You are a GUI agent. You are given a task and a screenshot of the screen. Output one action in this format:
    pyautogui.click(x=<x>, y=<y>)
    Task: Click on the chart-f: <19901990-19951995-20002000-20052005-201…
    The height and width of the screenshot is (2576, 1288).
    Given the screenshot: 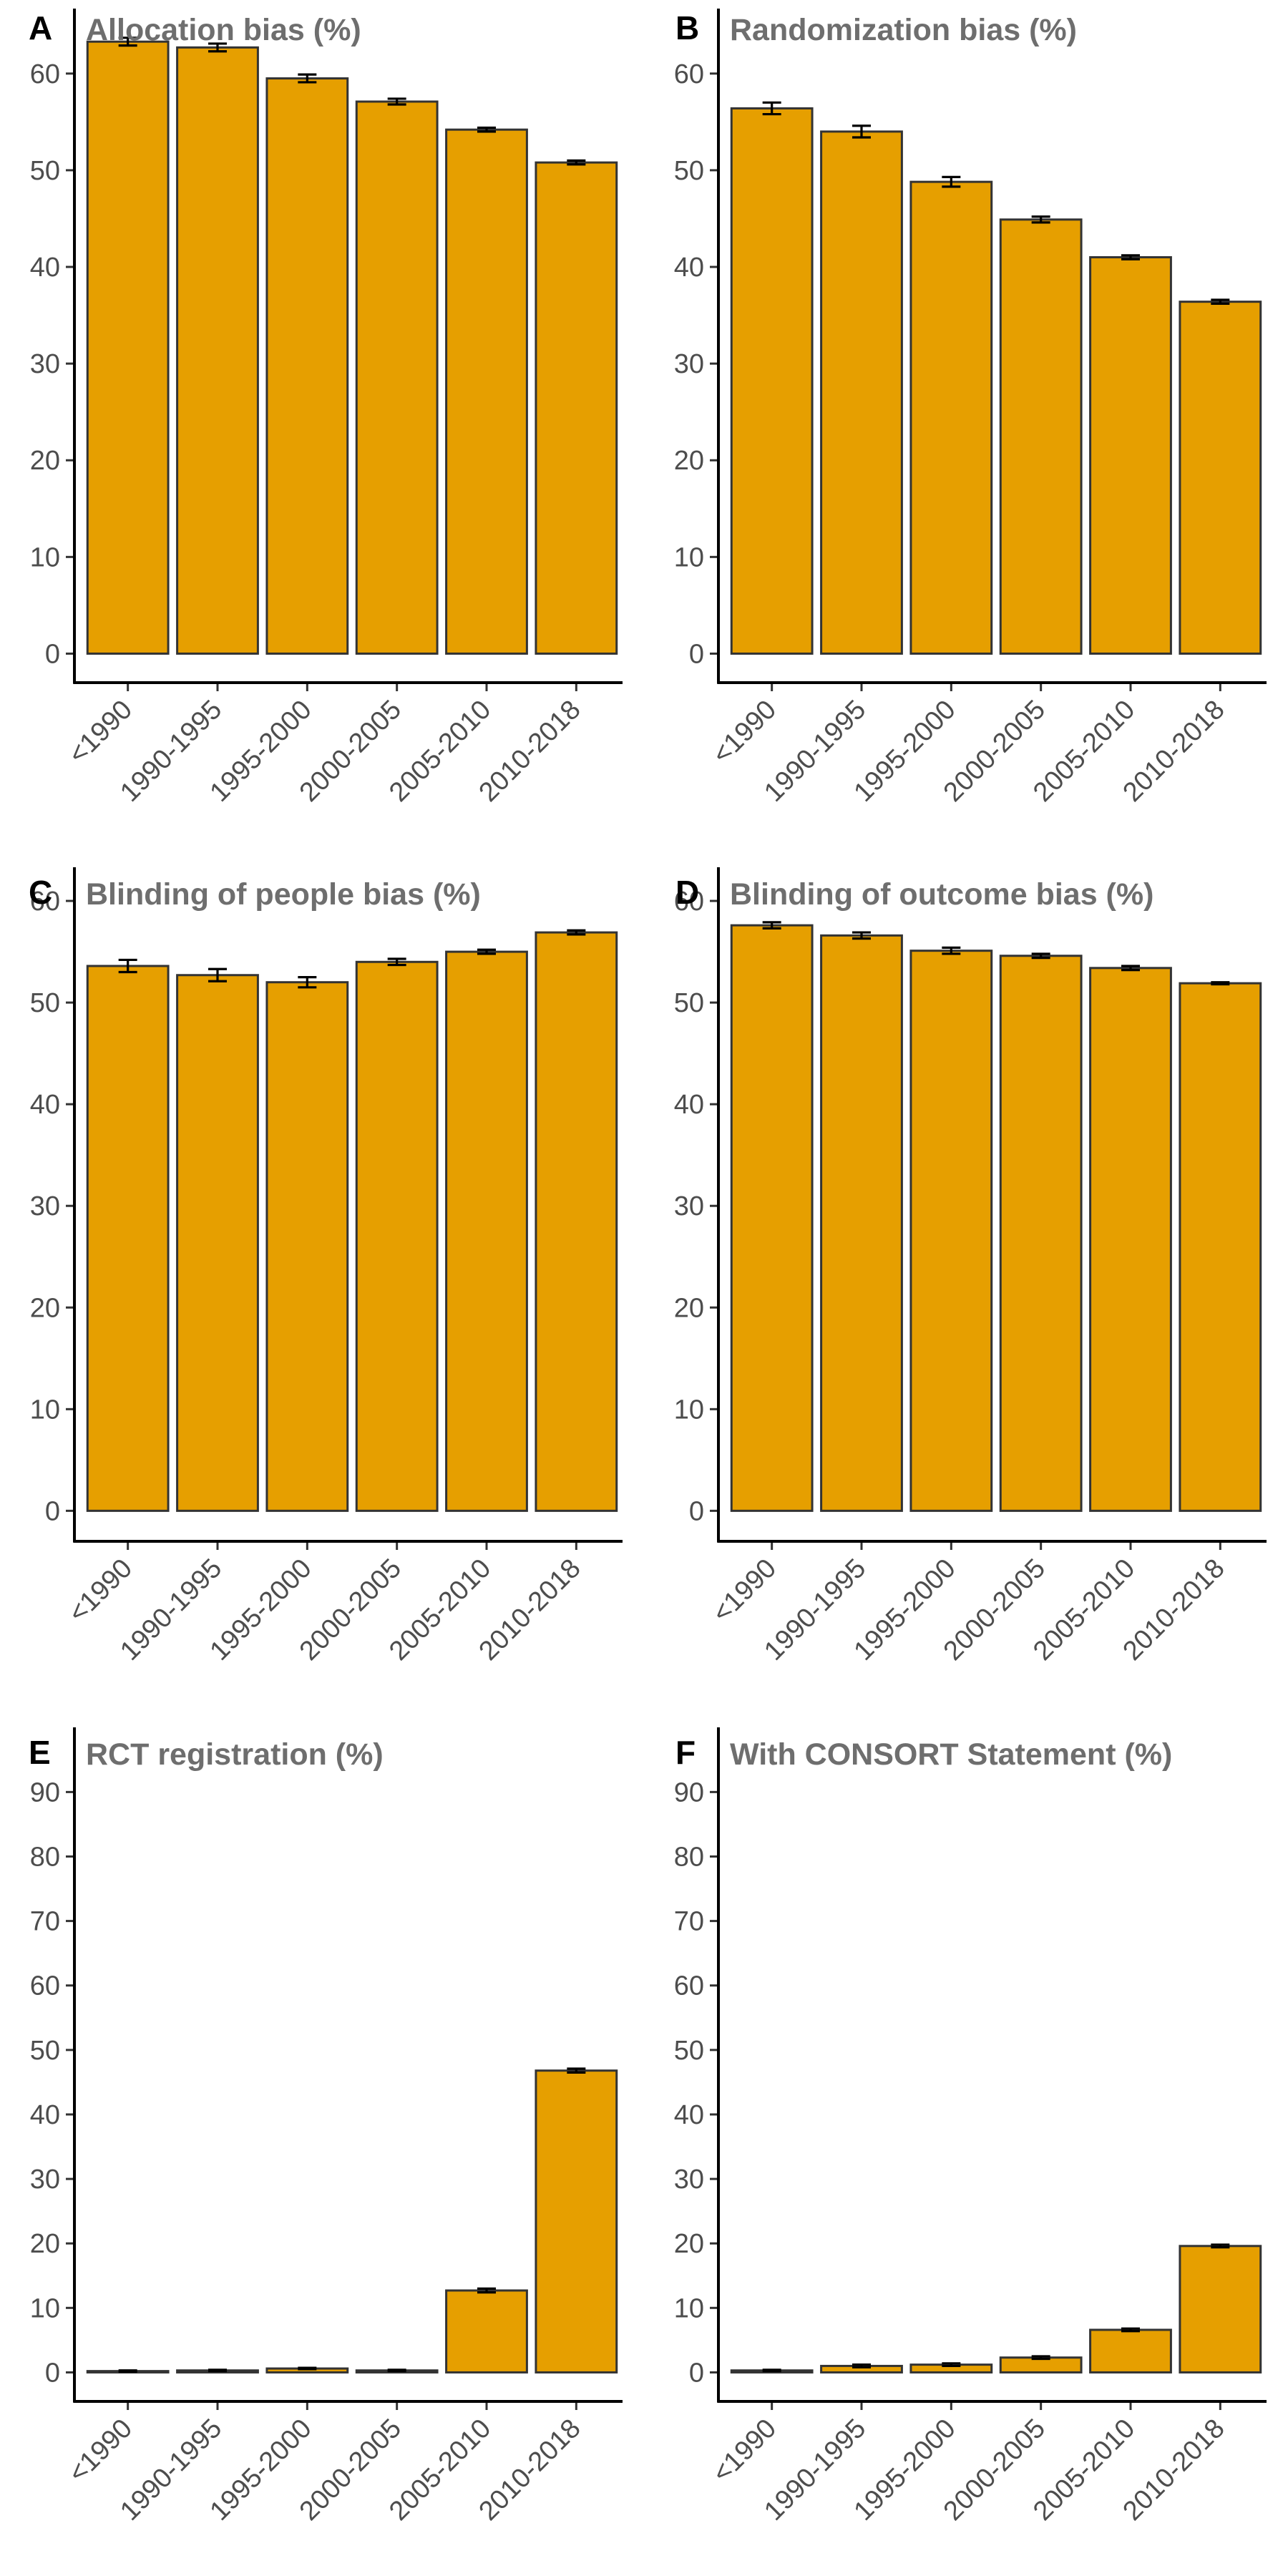 What is the action you would take?
    pyautogui.click(x=970, y=2127)
    